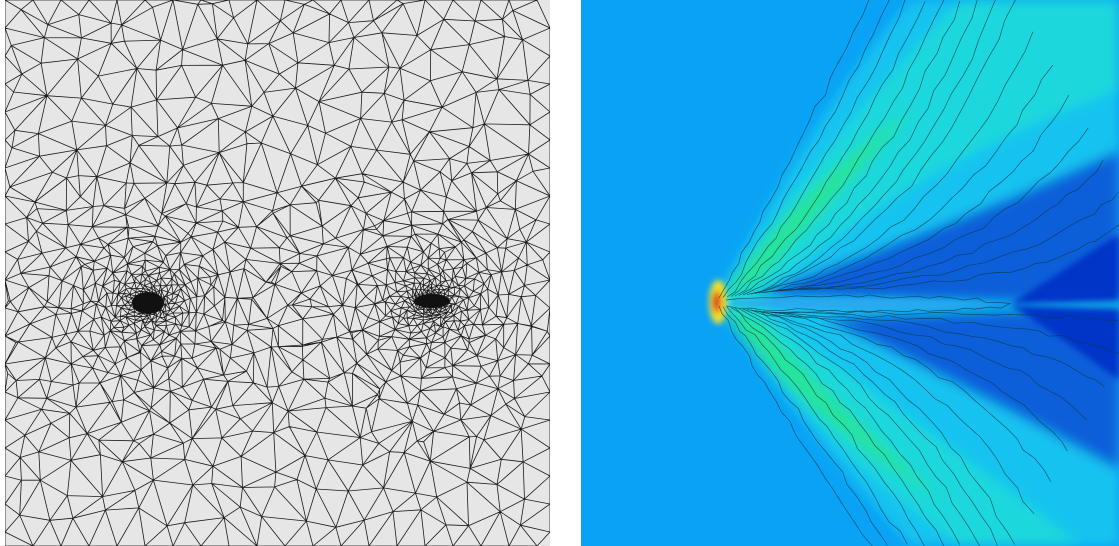 The width and height of the screenshot is (1119, 546). I want to click on left-refinement-zone, so click(148, 303).